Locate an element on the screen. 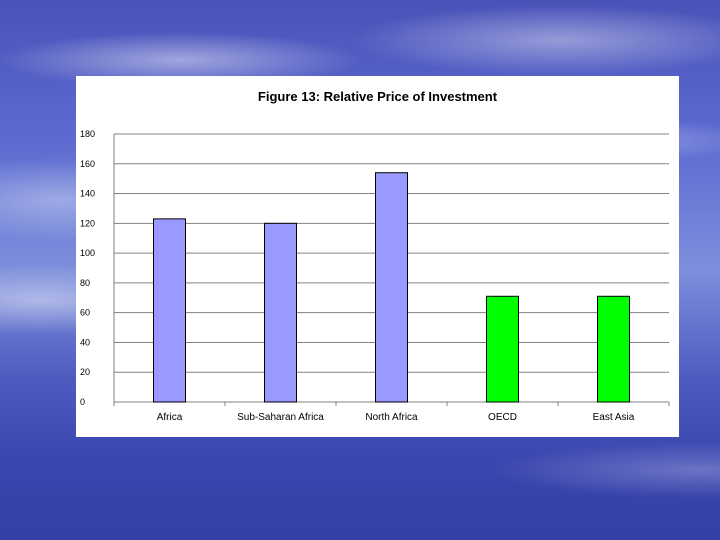 The width and height of the screenshot is (720, 540). y-tick-label: 0 is located at coordinates (82, 402).